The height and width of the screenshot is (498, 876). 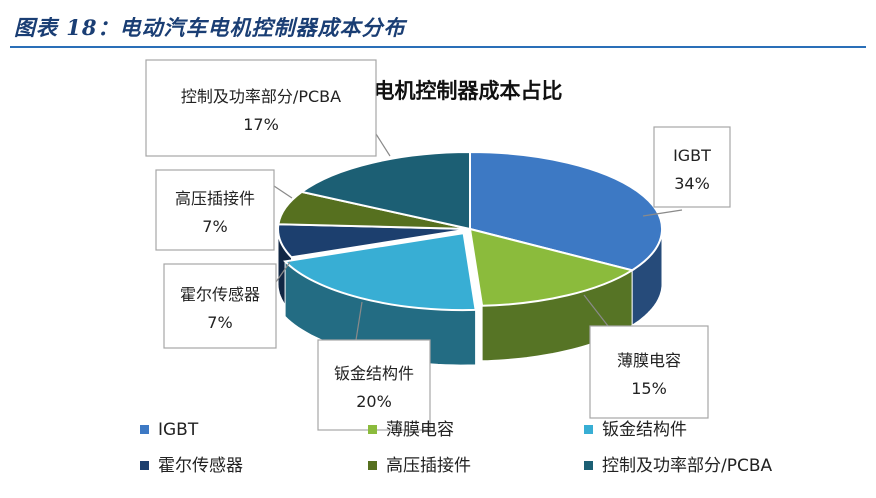 I want to click on data-label-category: 钣金结构件, so click(x=374, y=373).